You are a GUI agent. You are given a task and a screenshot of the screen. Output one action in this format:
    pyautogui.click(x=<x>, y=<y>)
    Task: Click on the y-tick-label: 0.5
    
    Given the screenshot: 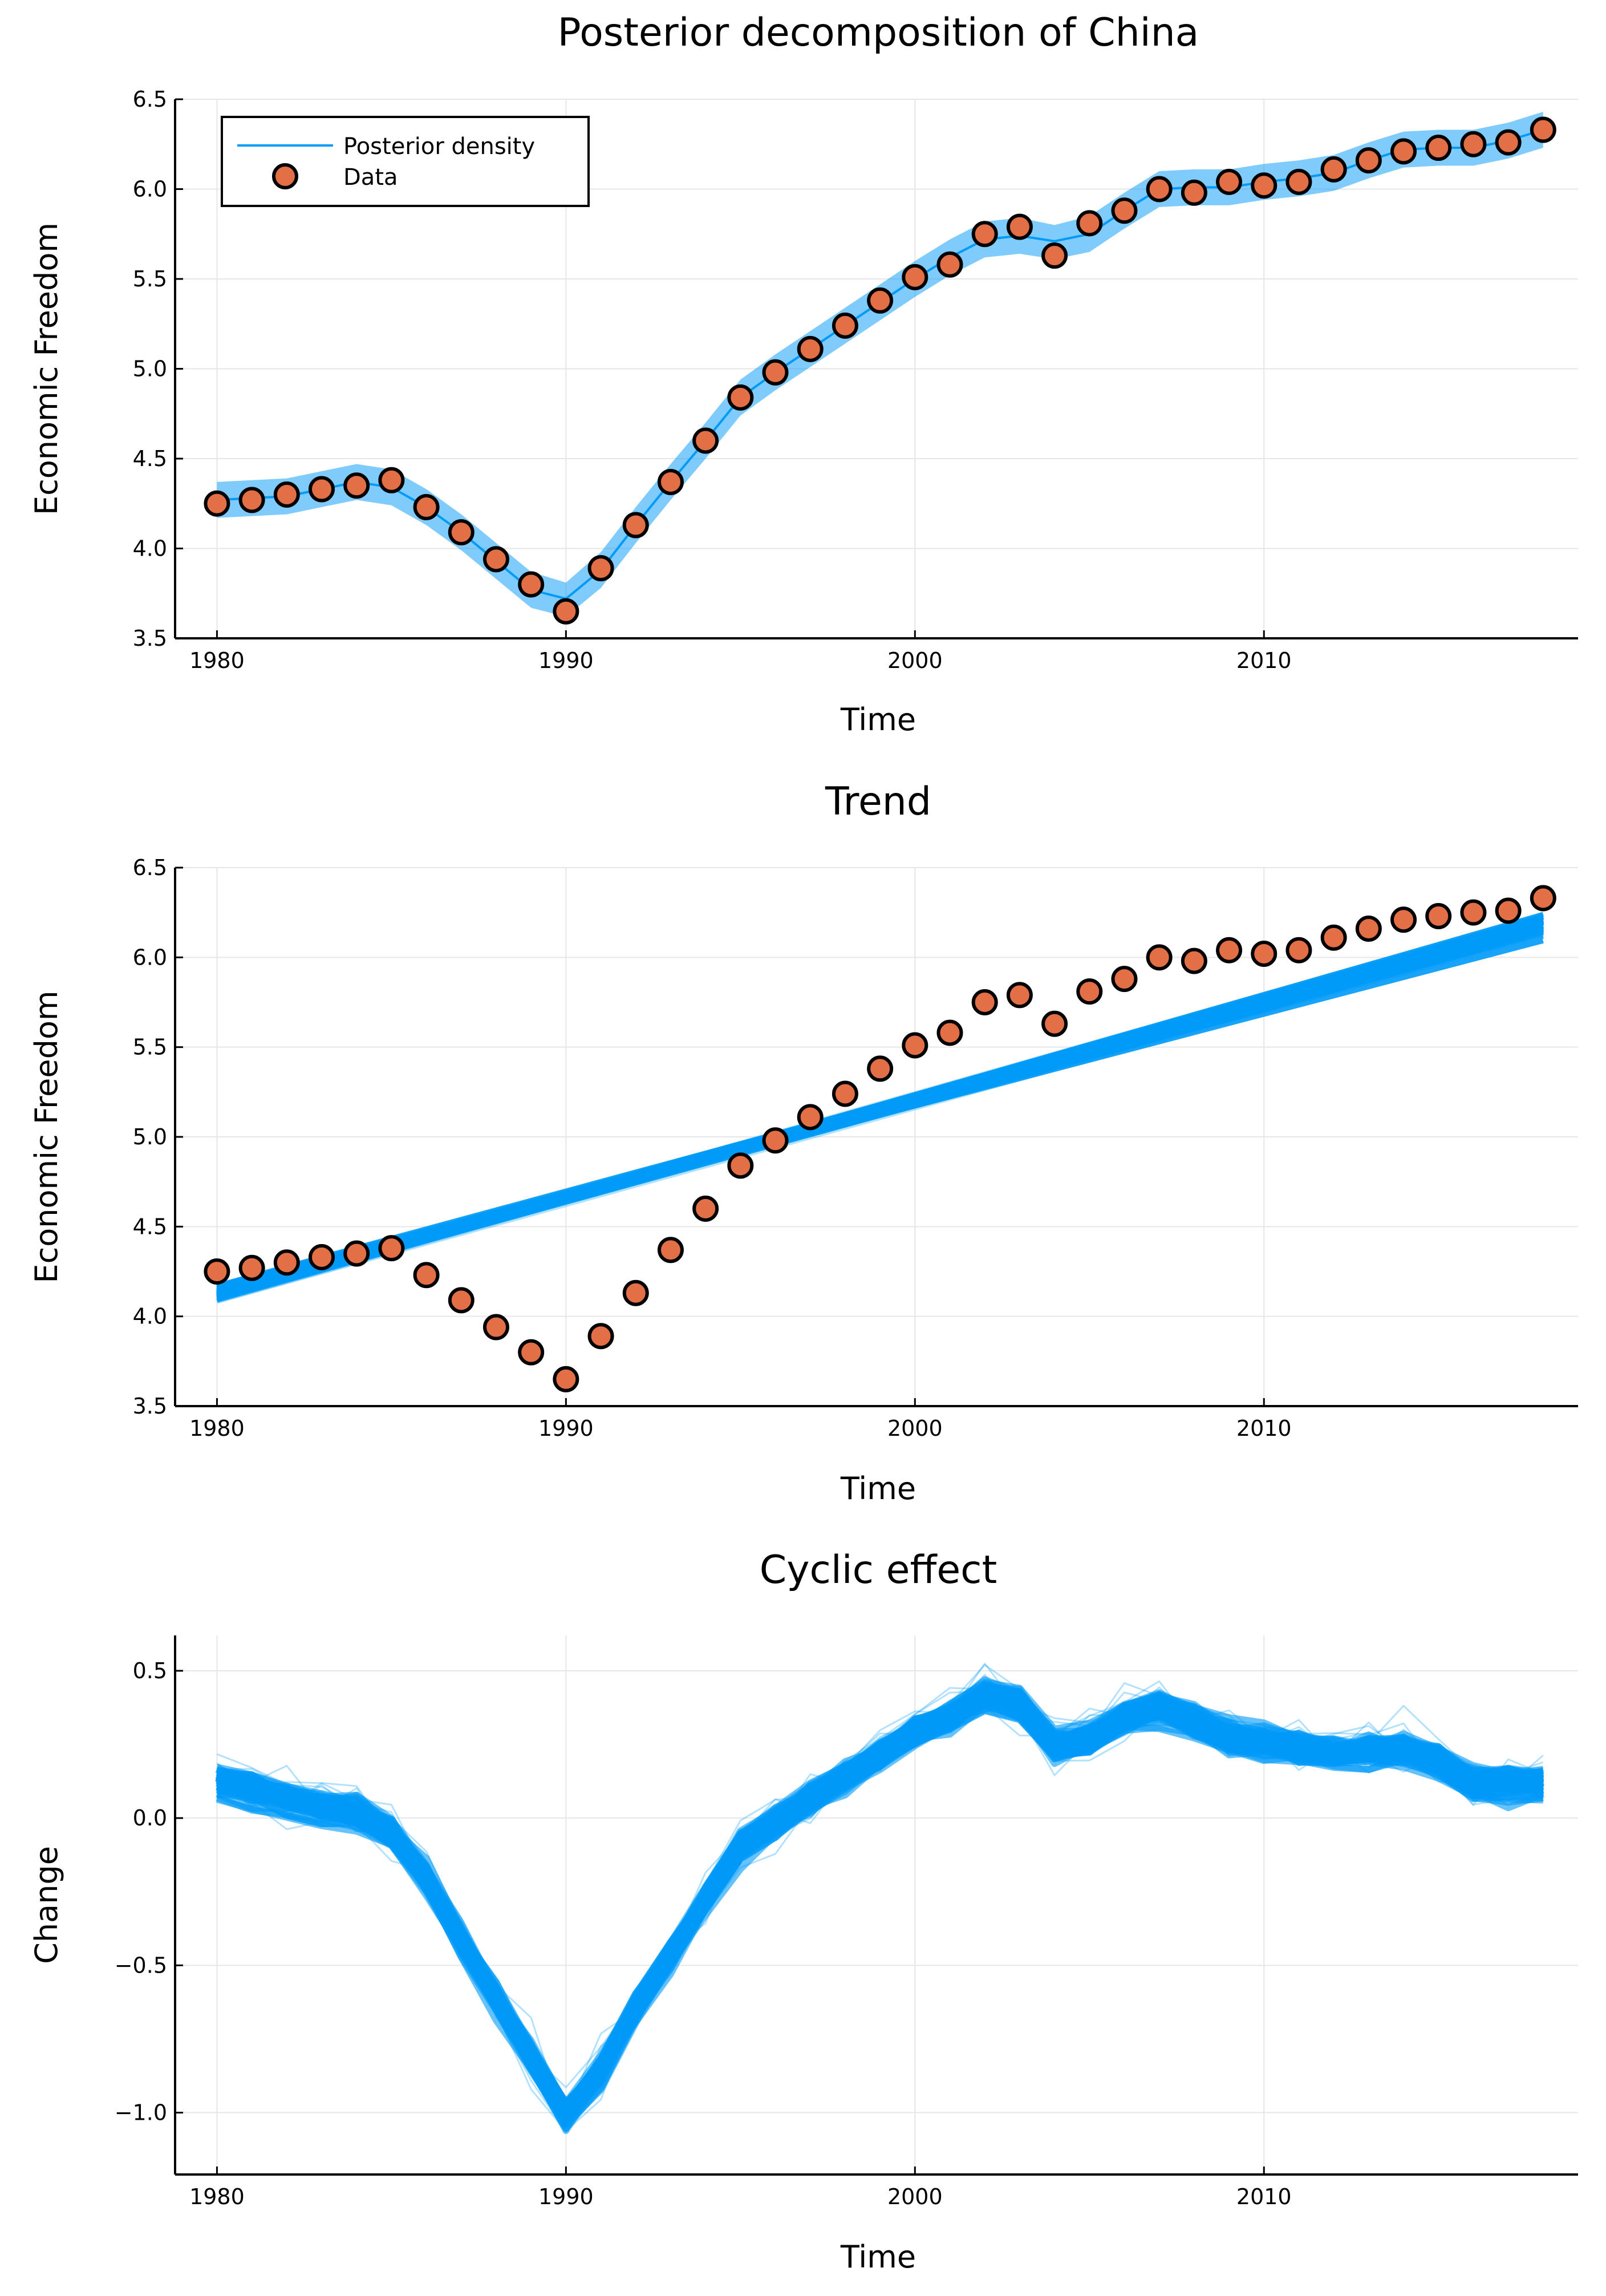 What is the action you would take?
    pyautogui.click(x=150, y=1670)
    